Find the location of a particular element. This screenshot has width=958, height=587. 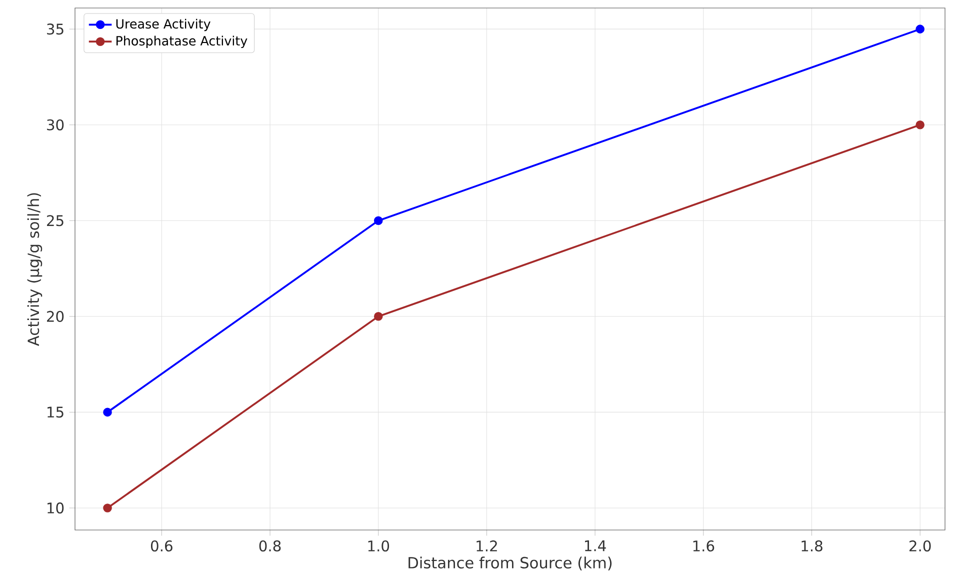

x-tick-label: 1.2 is located at coordinates (486, 546).